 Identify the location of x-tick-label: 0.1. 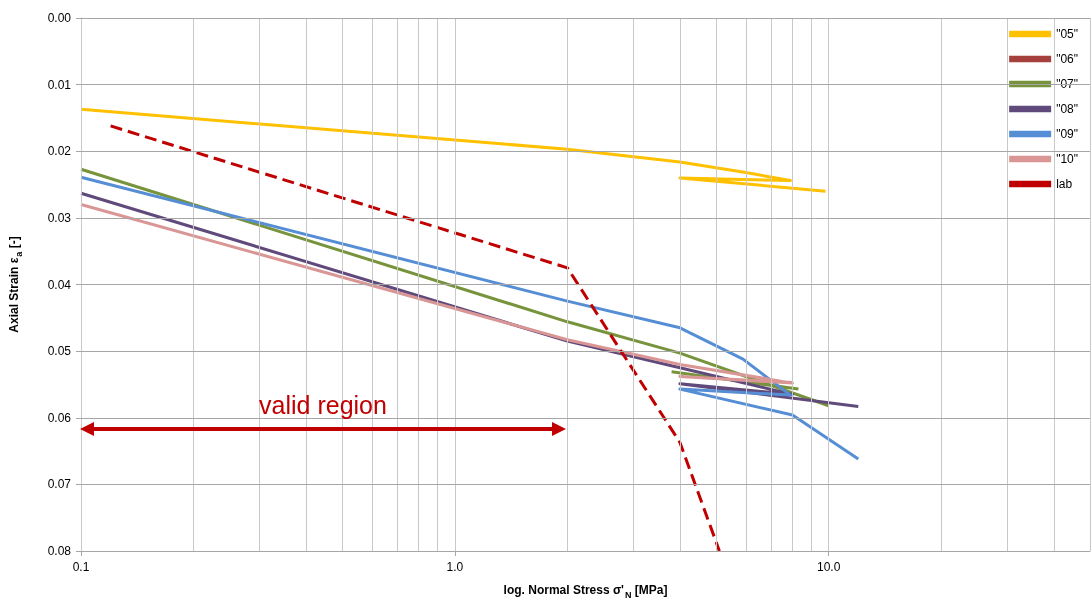
(81, 567).